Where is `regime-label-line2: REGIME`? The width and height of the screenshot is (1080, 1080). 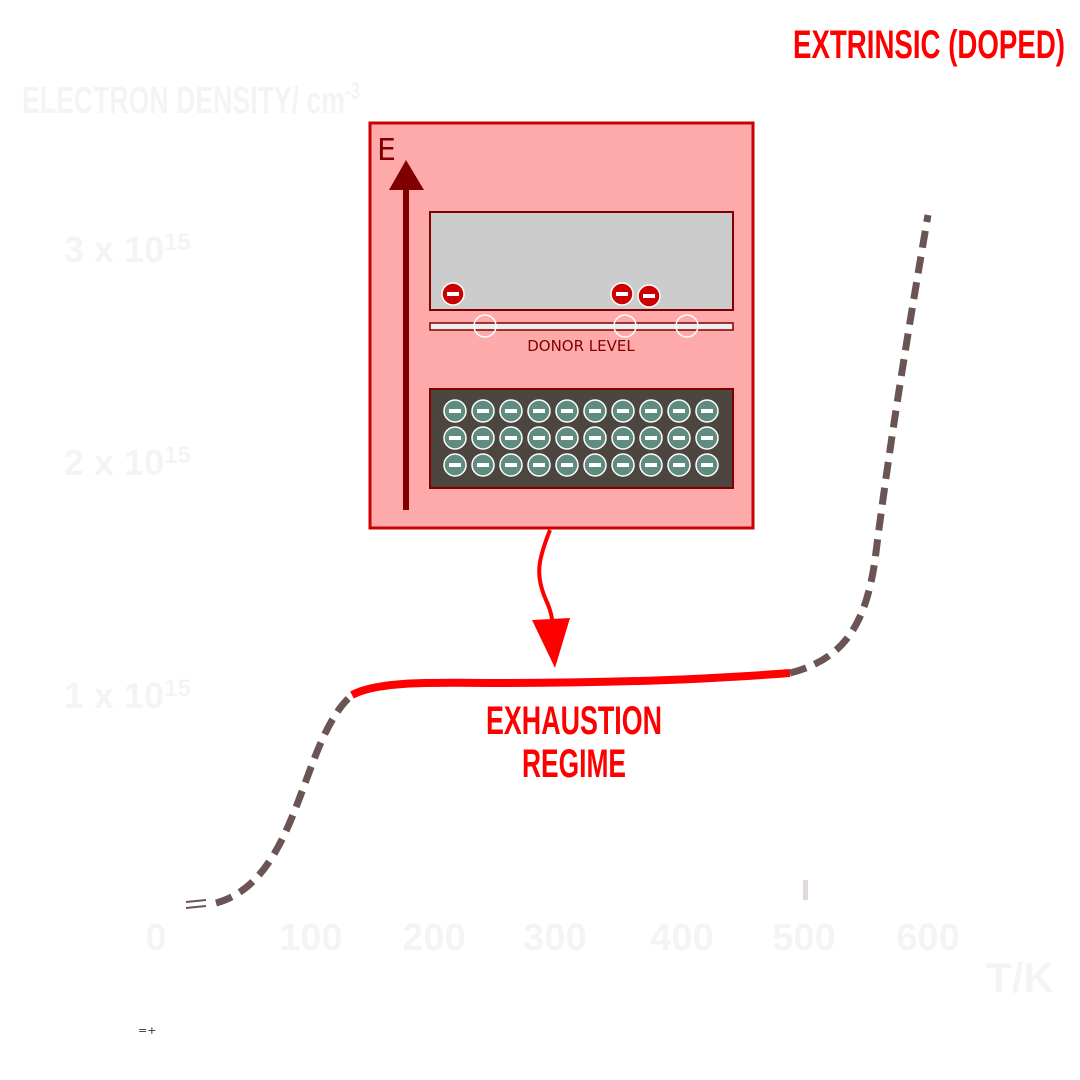 regime-label-line2: REGIME is located at coordinates (574, 764).